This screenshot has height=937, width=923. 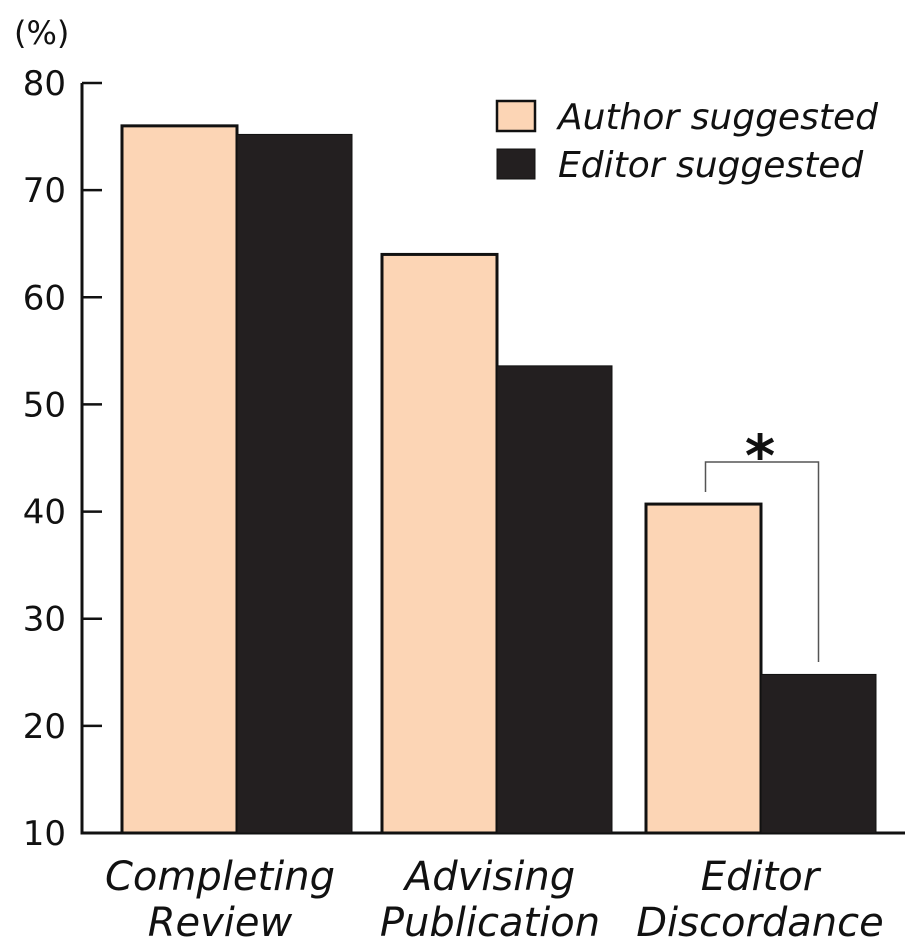 I want to click on x-category-label: Publication, so click(x=490, y=918).